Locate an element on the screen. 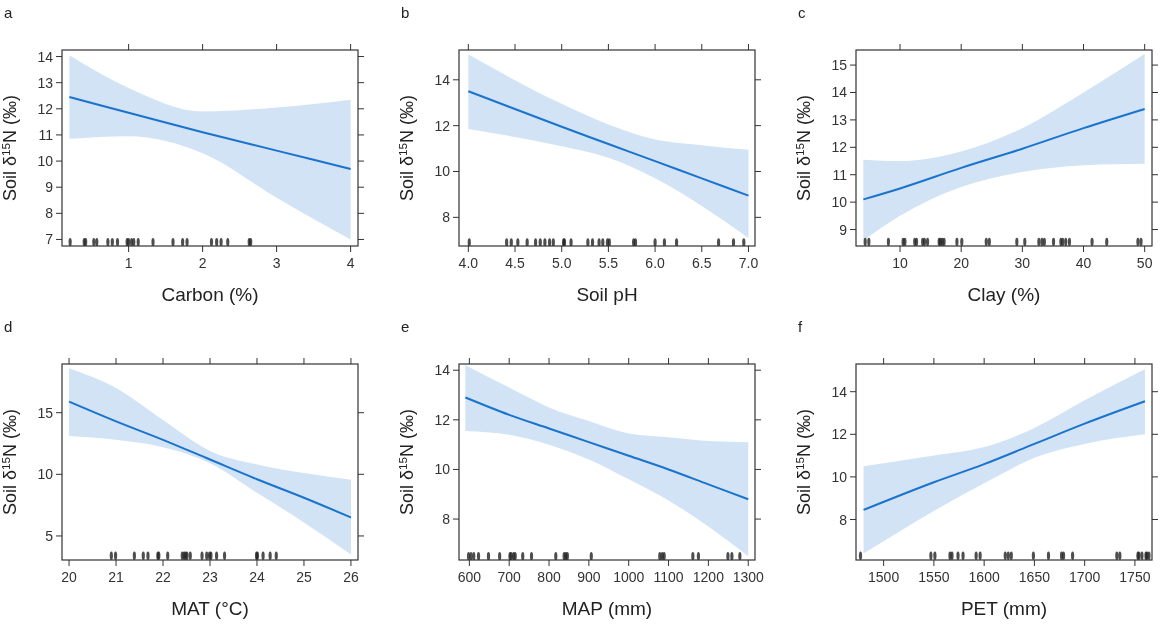  x-tick-label: 5.0 is located at coordinates (561, 263).